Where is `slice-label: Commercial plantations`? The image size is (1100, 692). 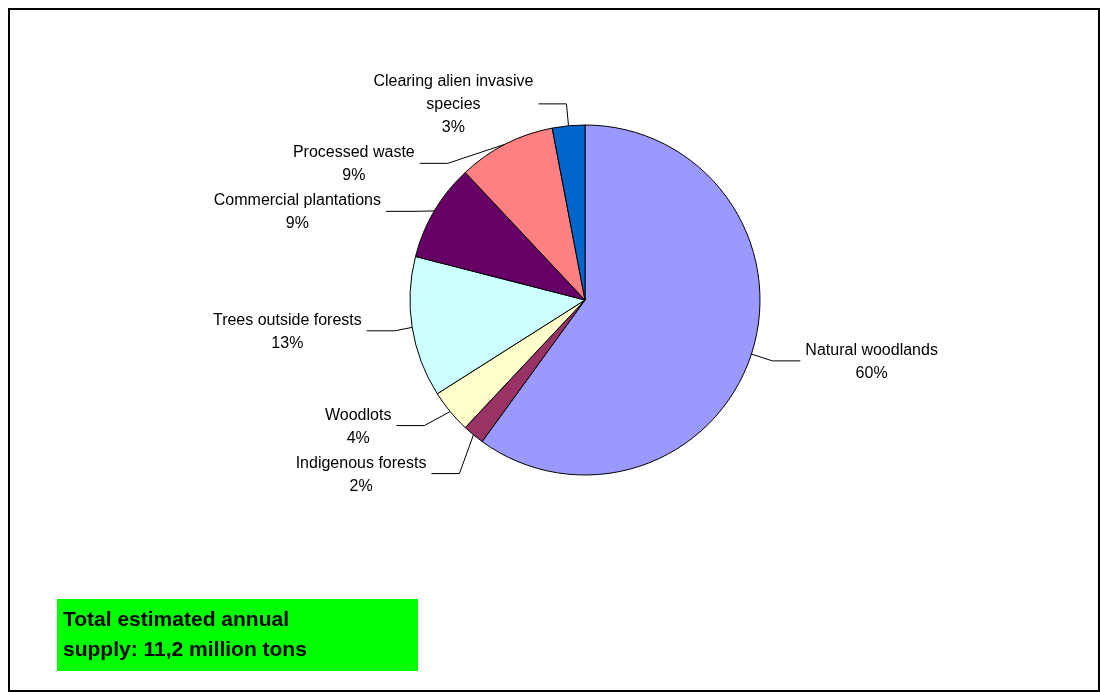 slice-label: Commercial plantations is located at coordinates (297, 200).